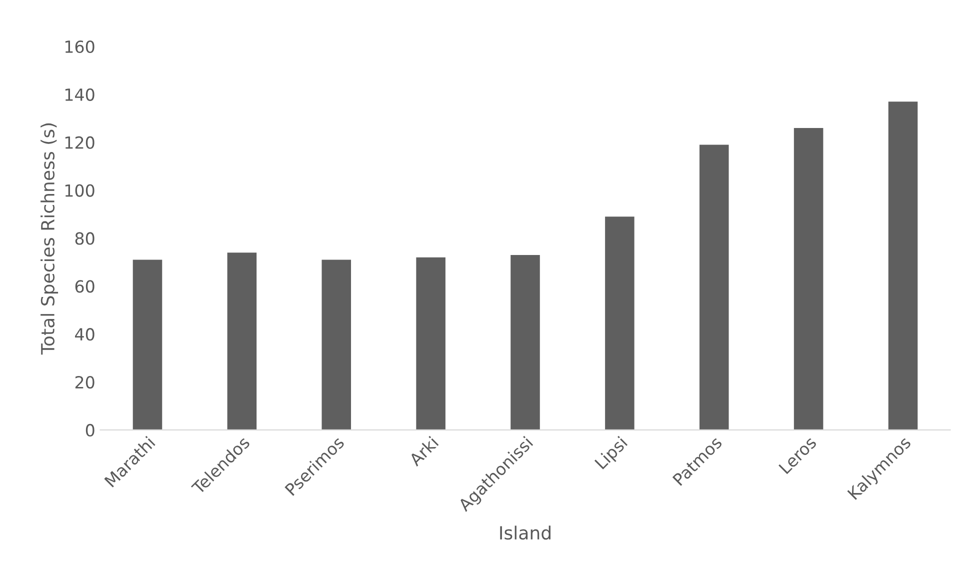 Image resolution: width=955 pixels, height=581 pixels. What do you see at coordinates (84, 238) in the screenshot?
I see `y-tick-label: 80` at bounding box center [84, 238].